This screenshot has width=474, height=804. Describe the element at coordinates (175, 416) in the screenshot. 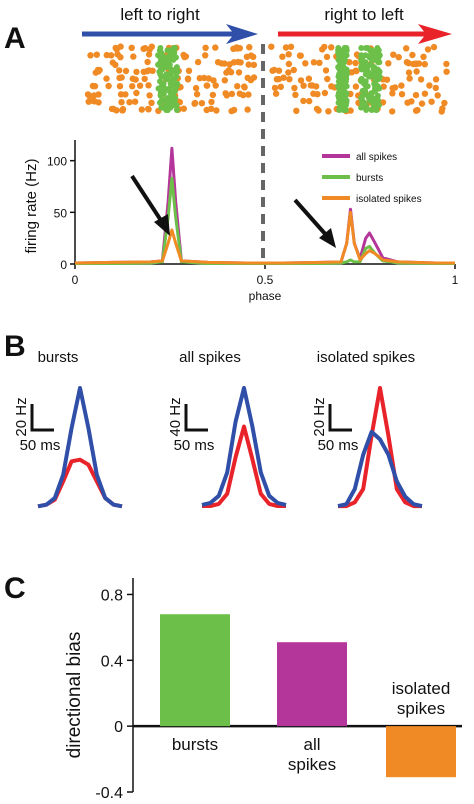

I see `scale-bar-amplitude: 40 Hz` at that location.